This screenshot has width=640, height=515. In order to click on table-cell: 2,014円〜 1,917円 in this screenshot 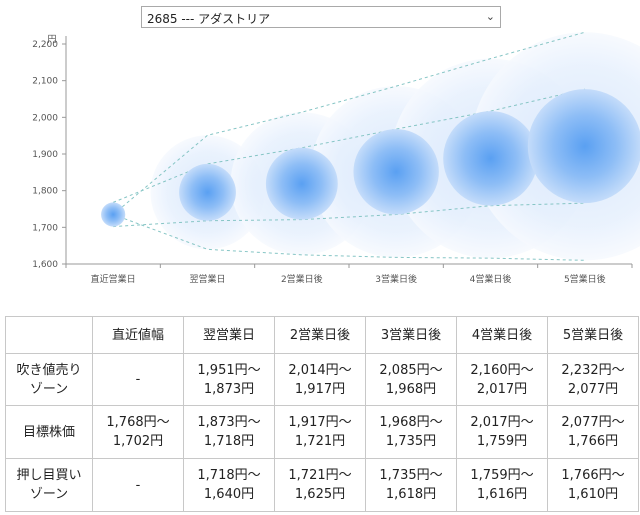, I will do `click(320, 379)`.